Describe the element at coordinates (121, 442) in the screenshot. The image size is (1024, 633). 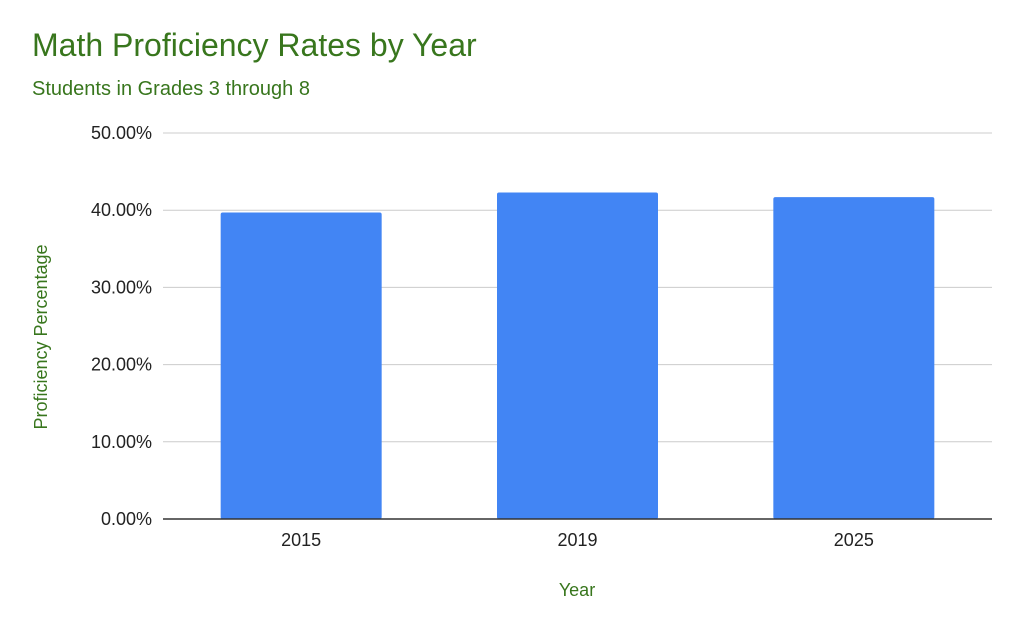
I see `y-tick-label: 10.00%` at that location.